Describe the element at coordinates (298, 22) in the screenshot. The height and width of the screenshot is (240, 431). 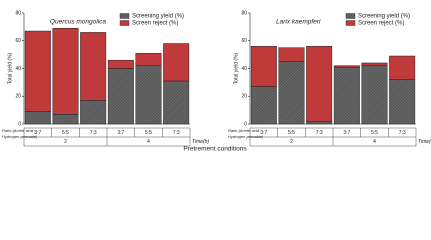
I see `chart-title: Larix kaempferi` at that location.